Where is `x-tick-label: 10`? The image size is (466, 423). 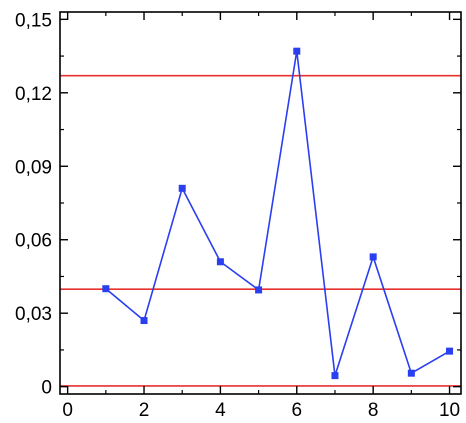 x-tick-label: 10 is located at coordinates (449, 410).